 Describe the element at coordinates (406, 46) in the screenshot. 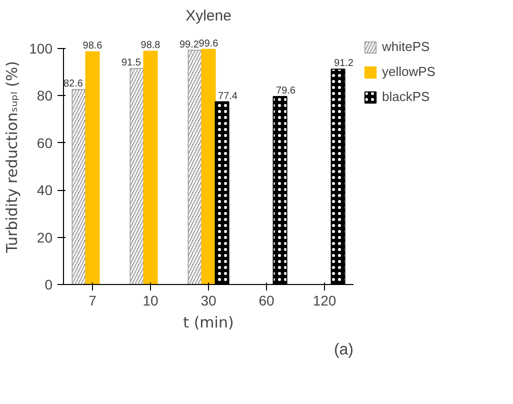

I see `legend-label: whitePS` at that location.